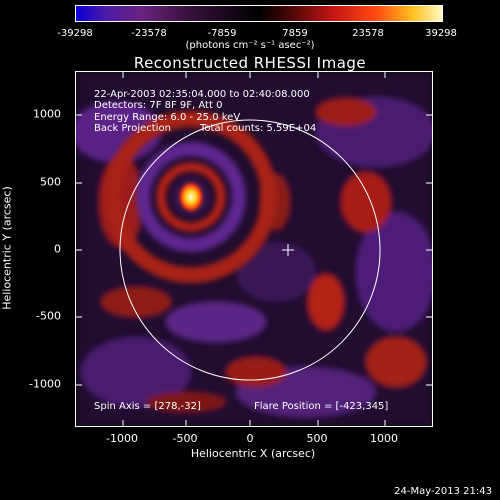  What do you see at coordinates (122, 438) in the screenshot?
I see `x-tick-label: -1000` at bounding box center [122, 438].